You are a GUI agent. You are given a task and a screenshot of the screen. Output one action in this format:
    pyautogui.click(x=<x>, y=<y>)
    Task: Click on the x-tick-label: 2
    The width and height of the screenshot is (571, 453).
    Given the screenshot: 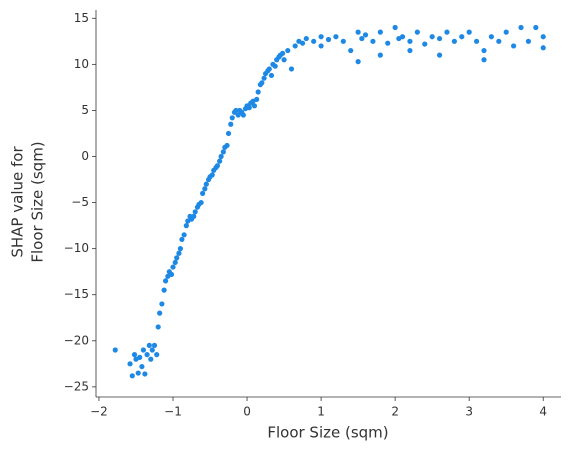 What is the action you would take?
    pyautogui.click(x=395, y=412)
    